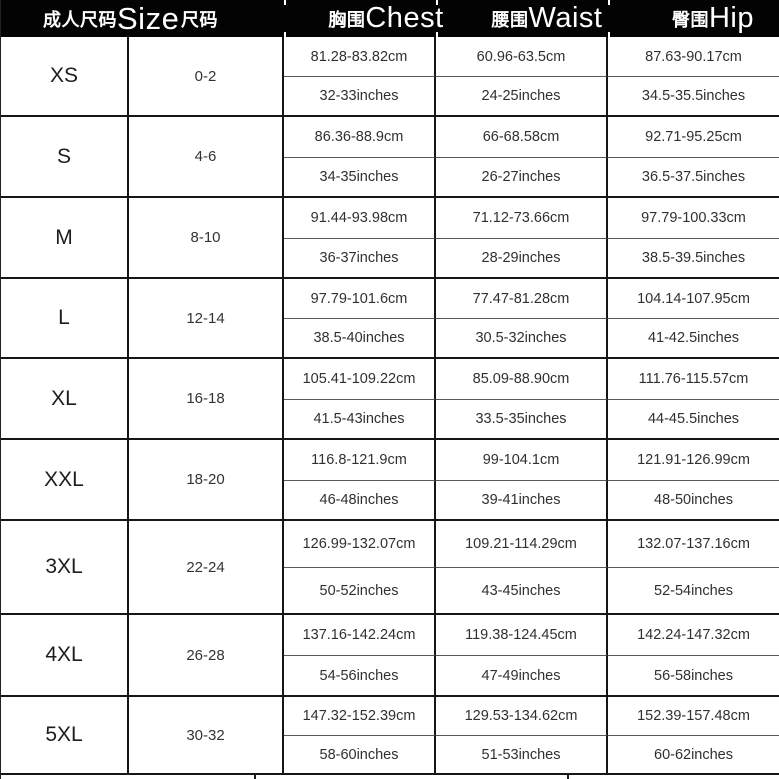 This screenshot has height=779, width=779. Describe the element at coordinates (693, 675) in the screenshot. I see `hip-inches-value: 56-58inches` at that location.